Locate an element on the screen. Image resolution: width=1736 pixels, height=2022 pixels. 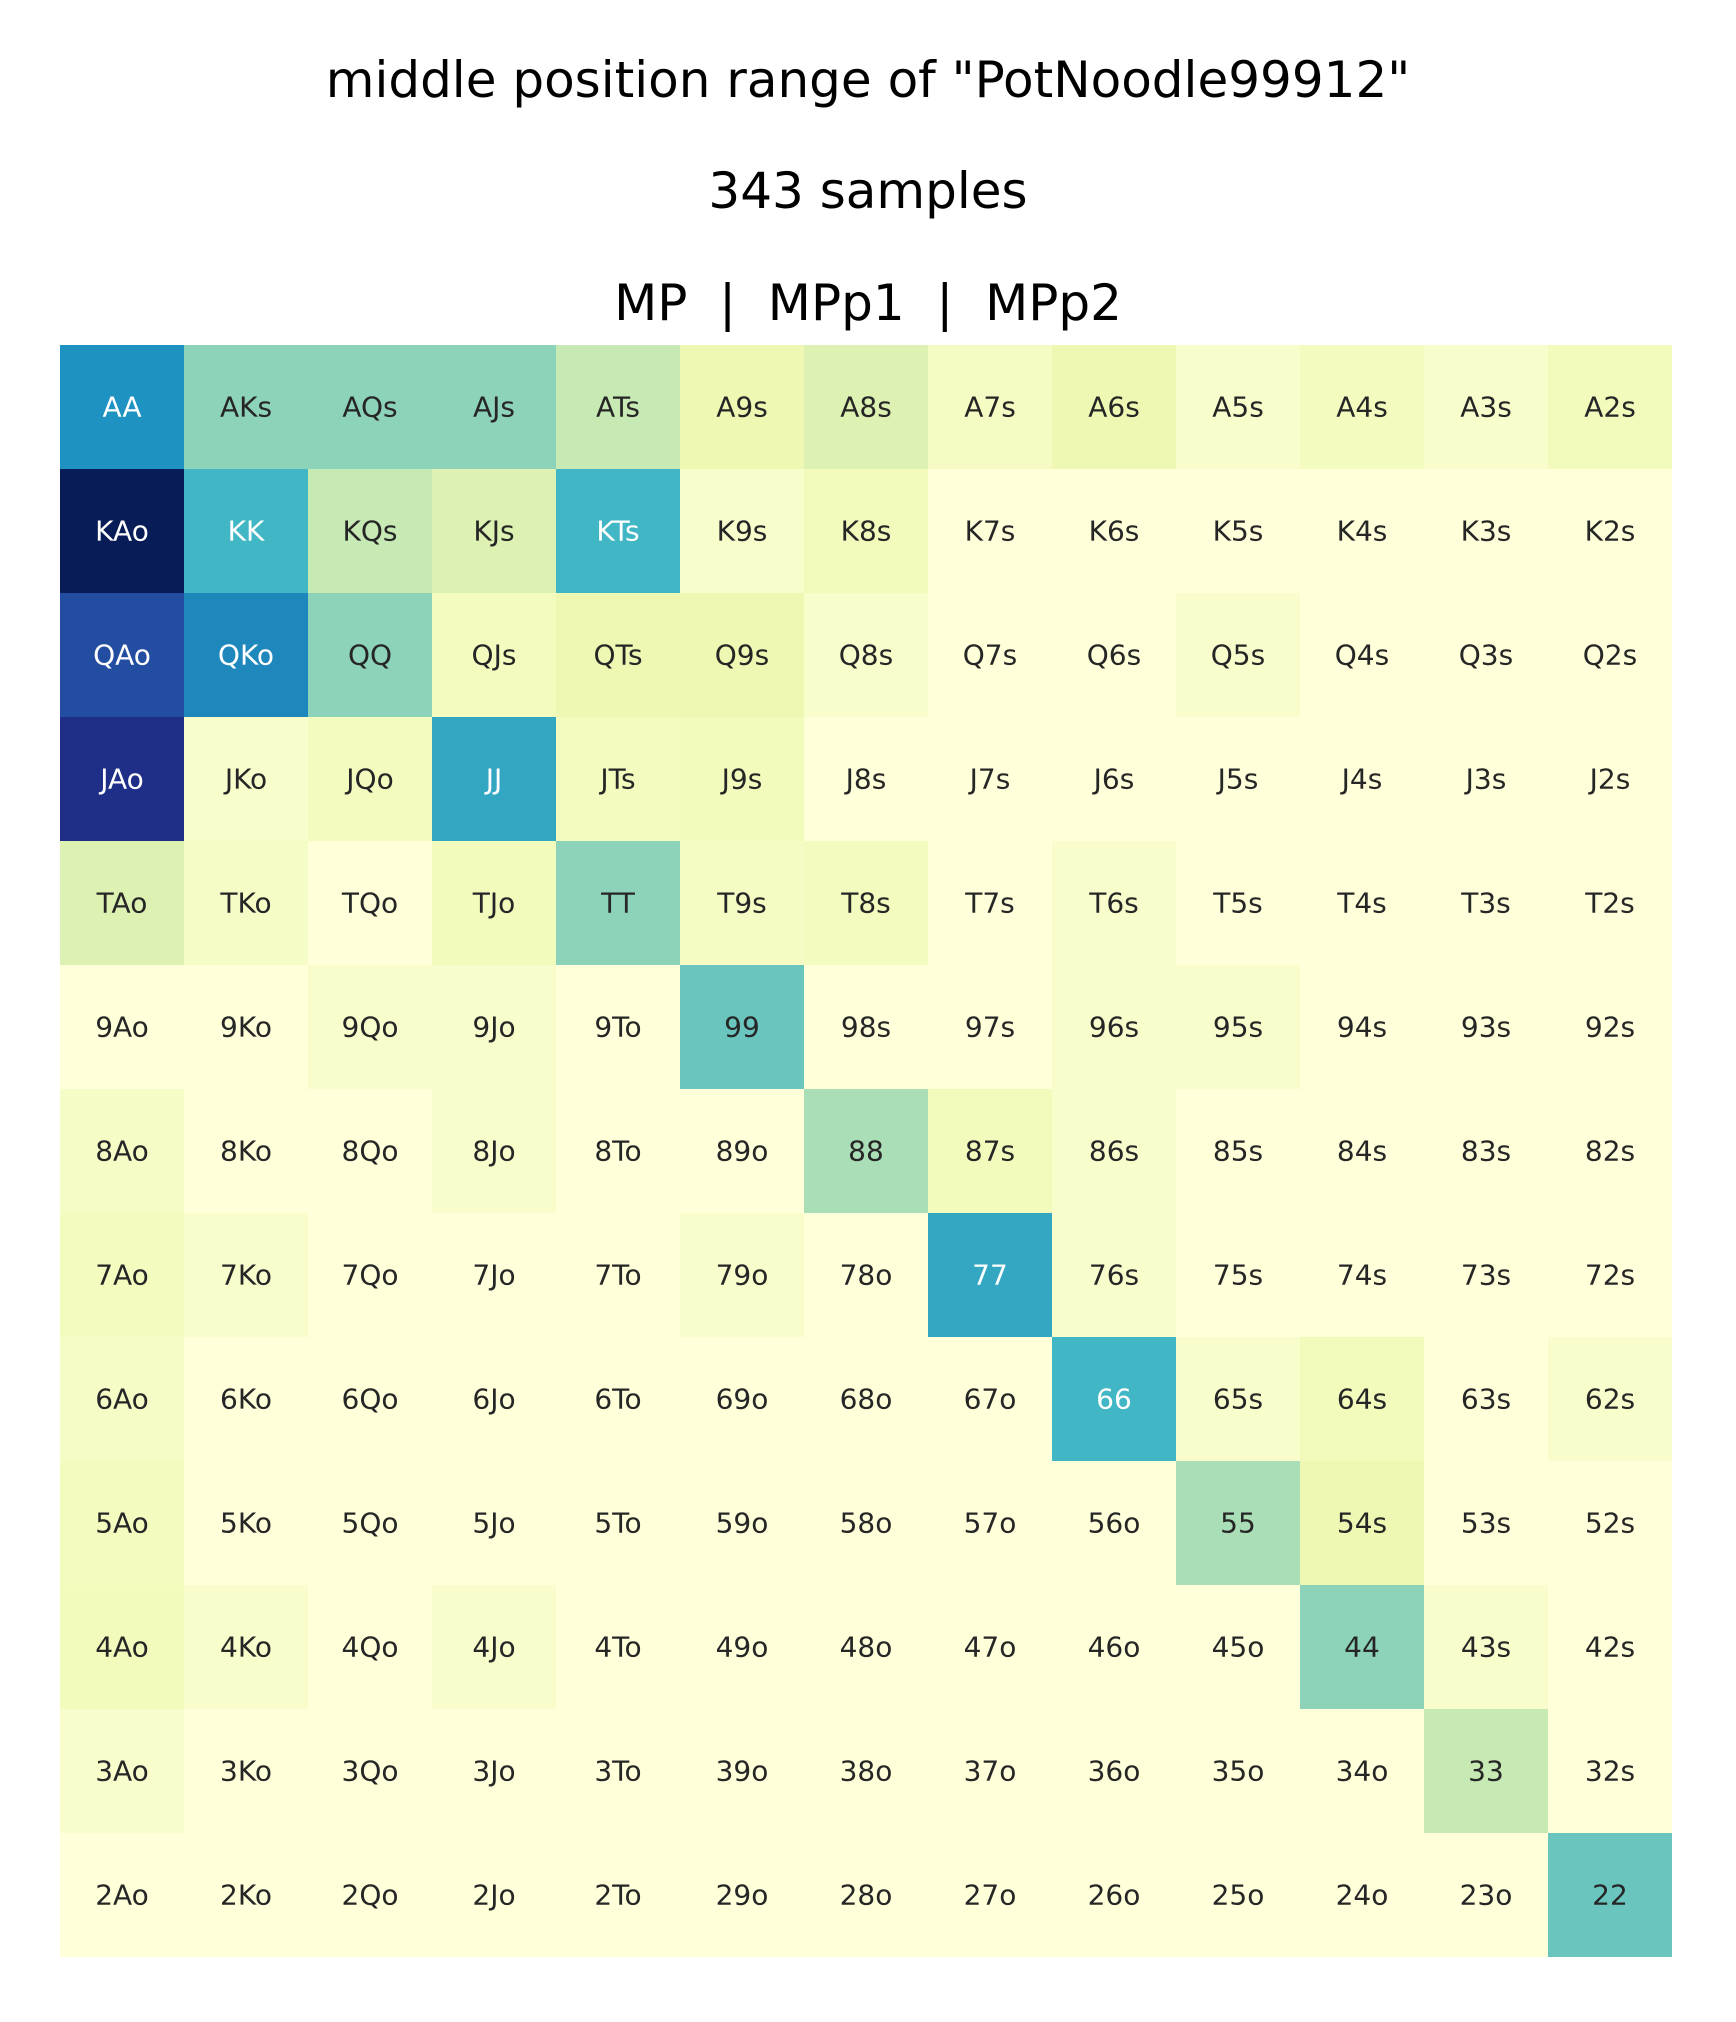
heatmap-cell-Q3s is located at coordinates (1486, 655).